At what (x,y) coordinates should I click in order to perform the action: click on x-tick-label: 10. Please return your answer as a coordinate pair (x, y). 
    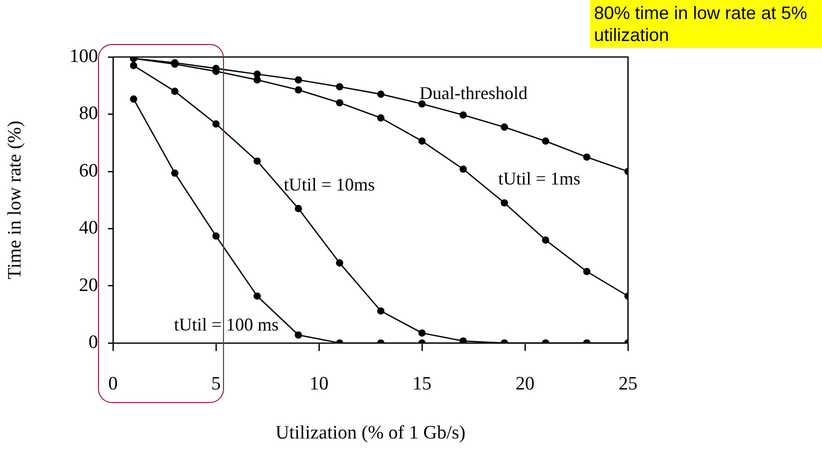
    Looking at the image, I should click on (319, 383).